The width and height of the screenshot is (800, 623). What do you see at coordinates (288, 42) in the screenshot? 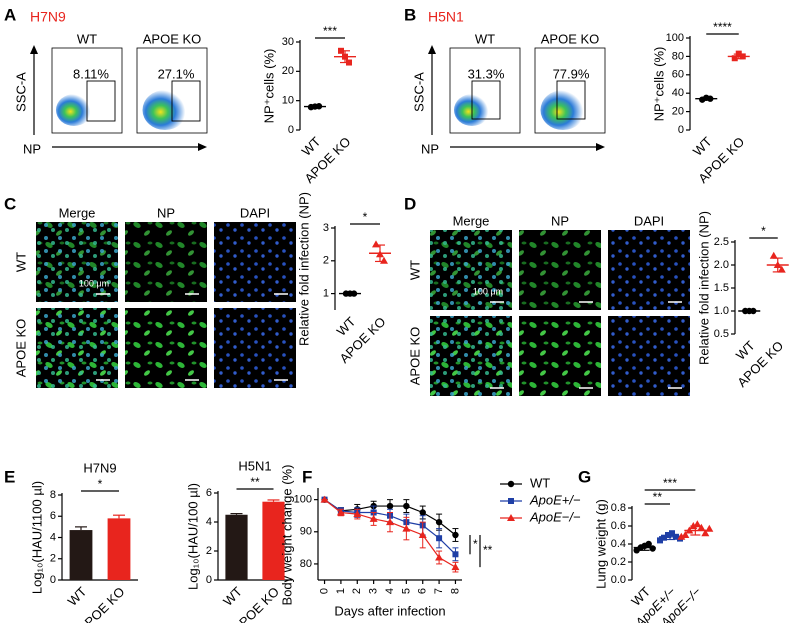
I see `y-tick-label: 30` at bounding box center [288, 42].